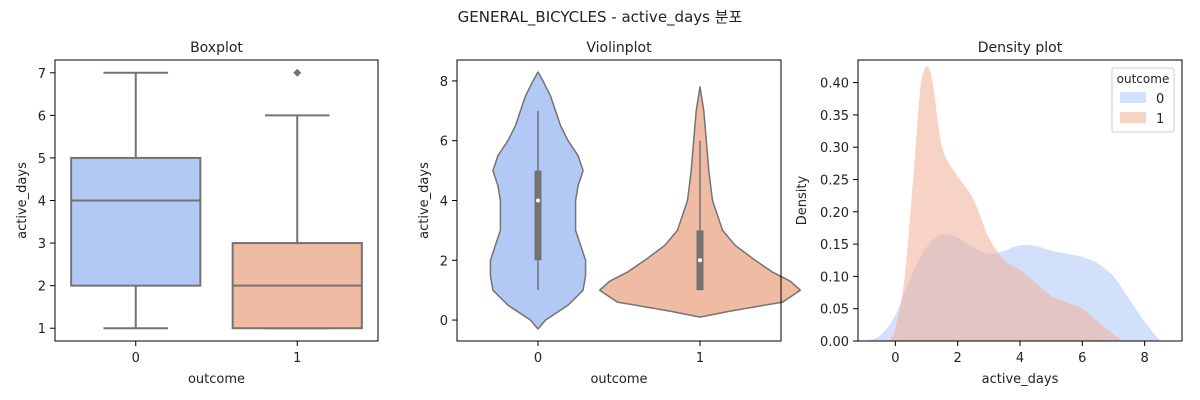  What do you see at coordinates (297, 72) in the screenshot?
I see `boxplot-outlier-point` at bounding box center [297, 72].